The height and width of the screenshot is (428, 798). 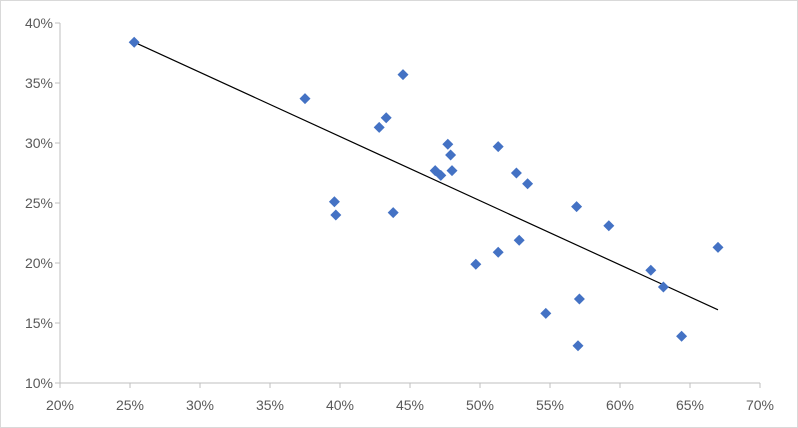 What do you see at coordinates (270, 405) in the screenshot?
I see `x-tick-label: 35%` at bounding box center [270, 405].